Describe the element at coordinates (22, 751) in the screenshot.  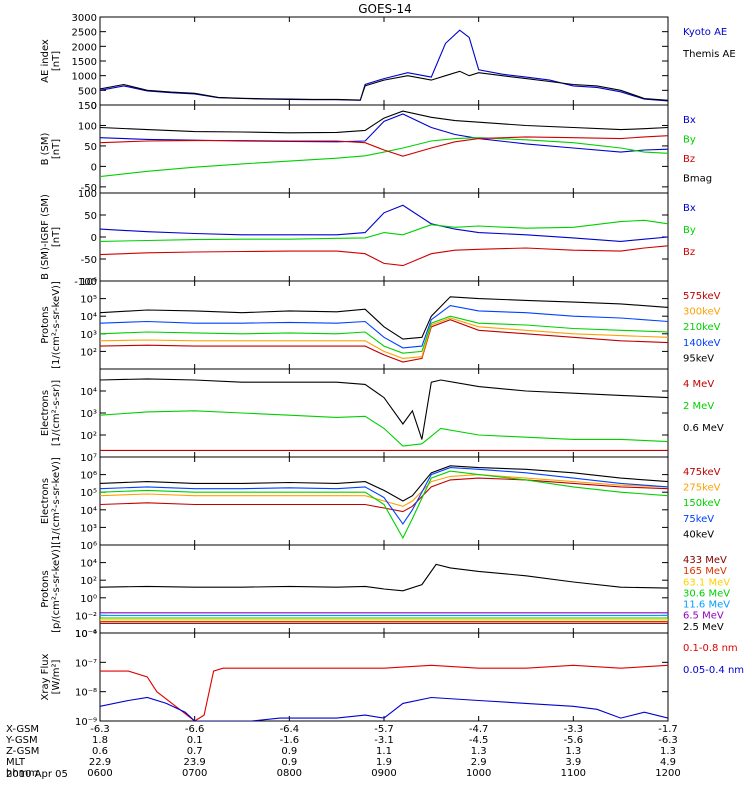
I see `x-row-label: Z-GSM` at that location.